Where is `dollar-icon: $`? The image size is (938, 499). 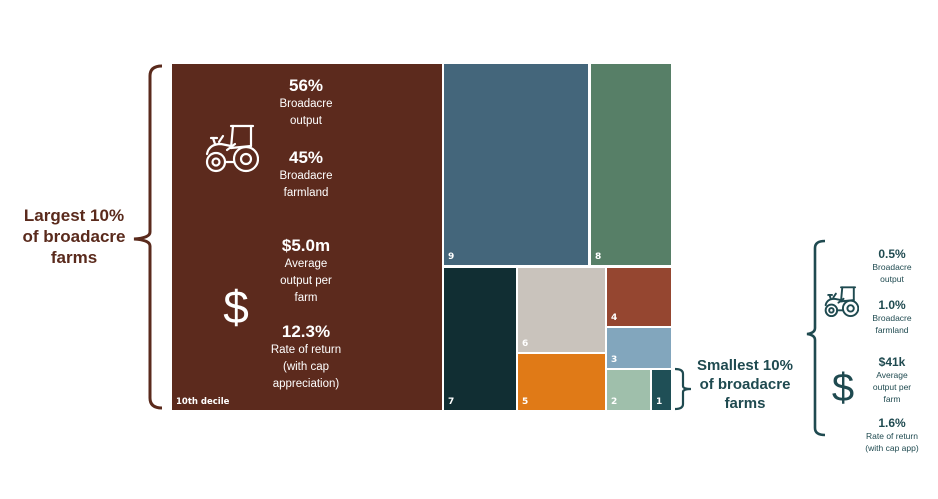 dollar-icon: $ is located at coordinates (236, 307).